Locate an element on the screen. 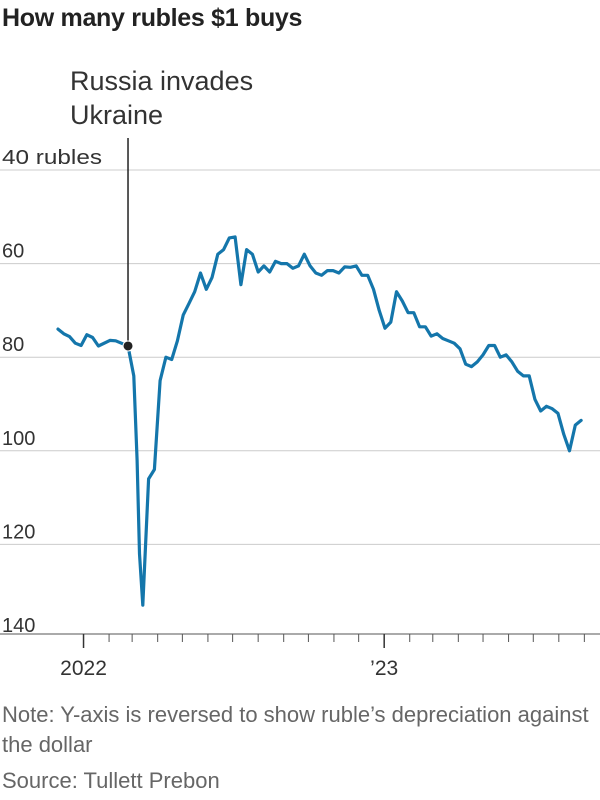 This screenshot has height=800, width=600. event-annotation-line2: Ukraine is located at coordinates (117, 115).